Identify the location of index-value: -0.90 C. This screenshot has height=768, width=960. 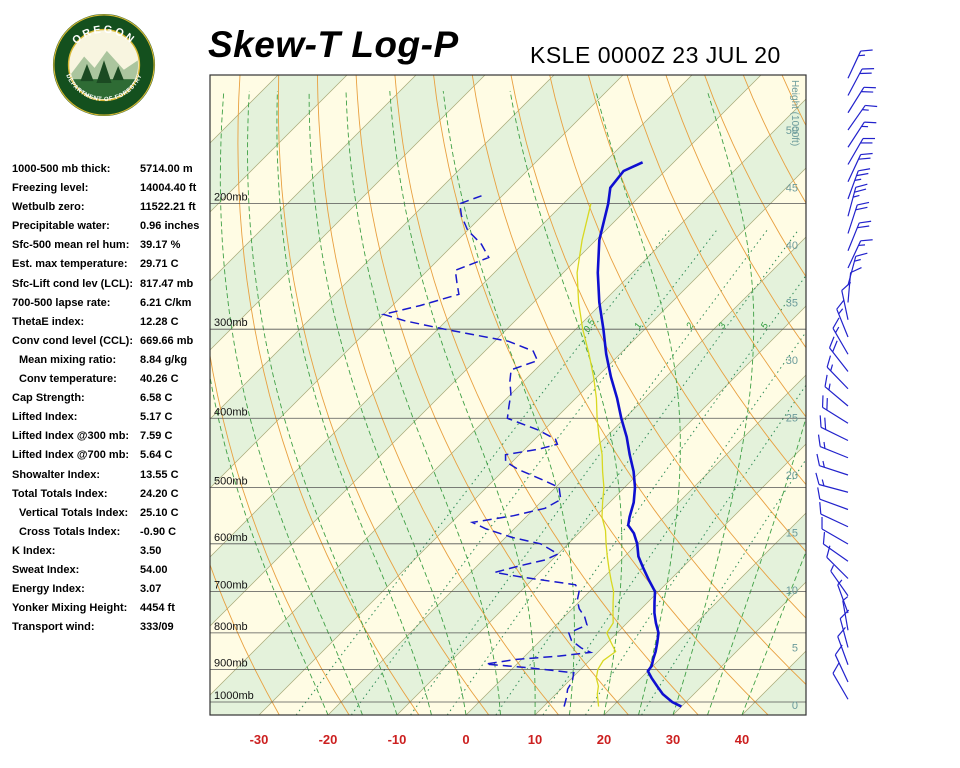
(158, 531).